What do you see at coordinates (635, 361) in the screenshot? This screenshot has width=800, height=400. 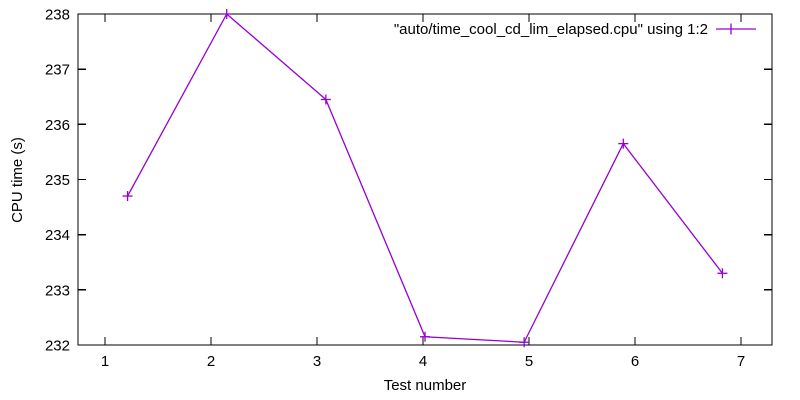 I see `x-tick-label: 6` at bounding box center [635, 361].